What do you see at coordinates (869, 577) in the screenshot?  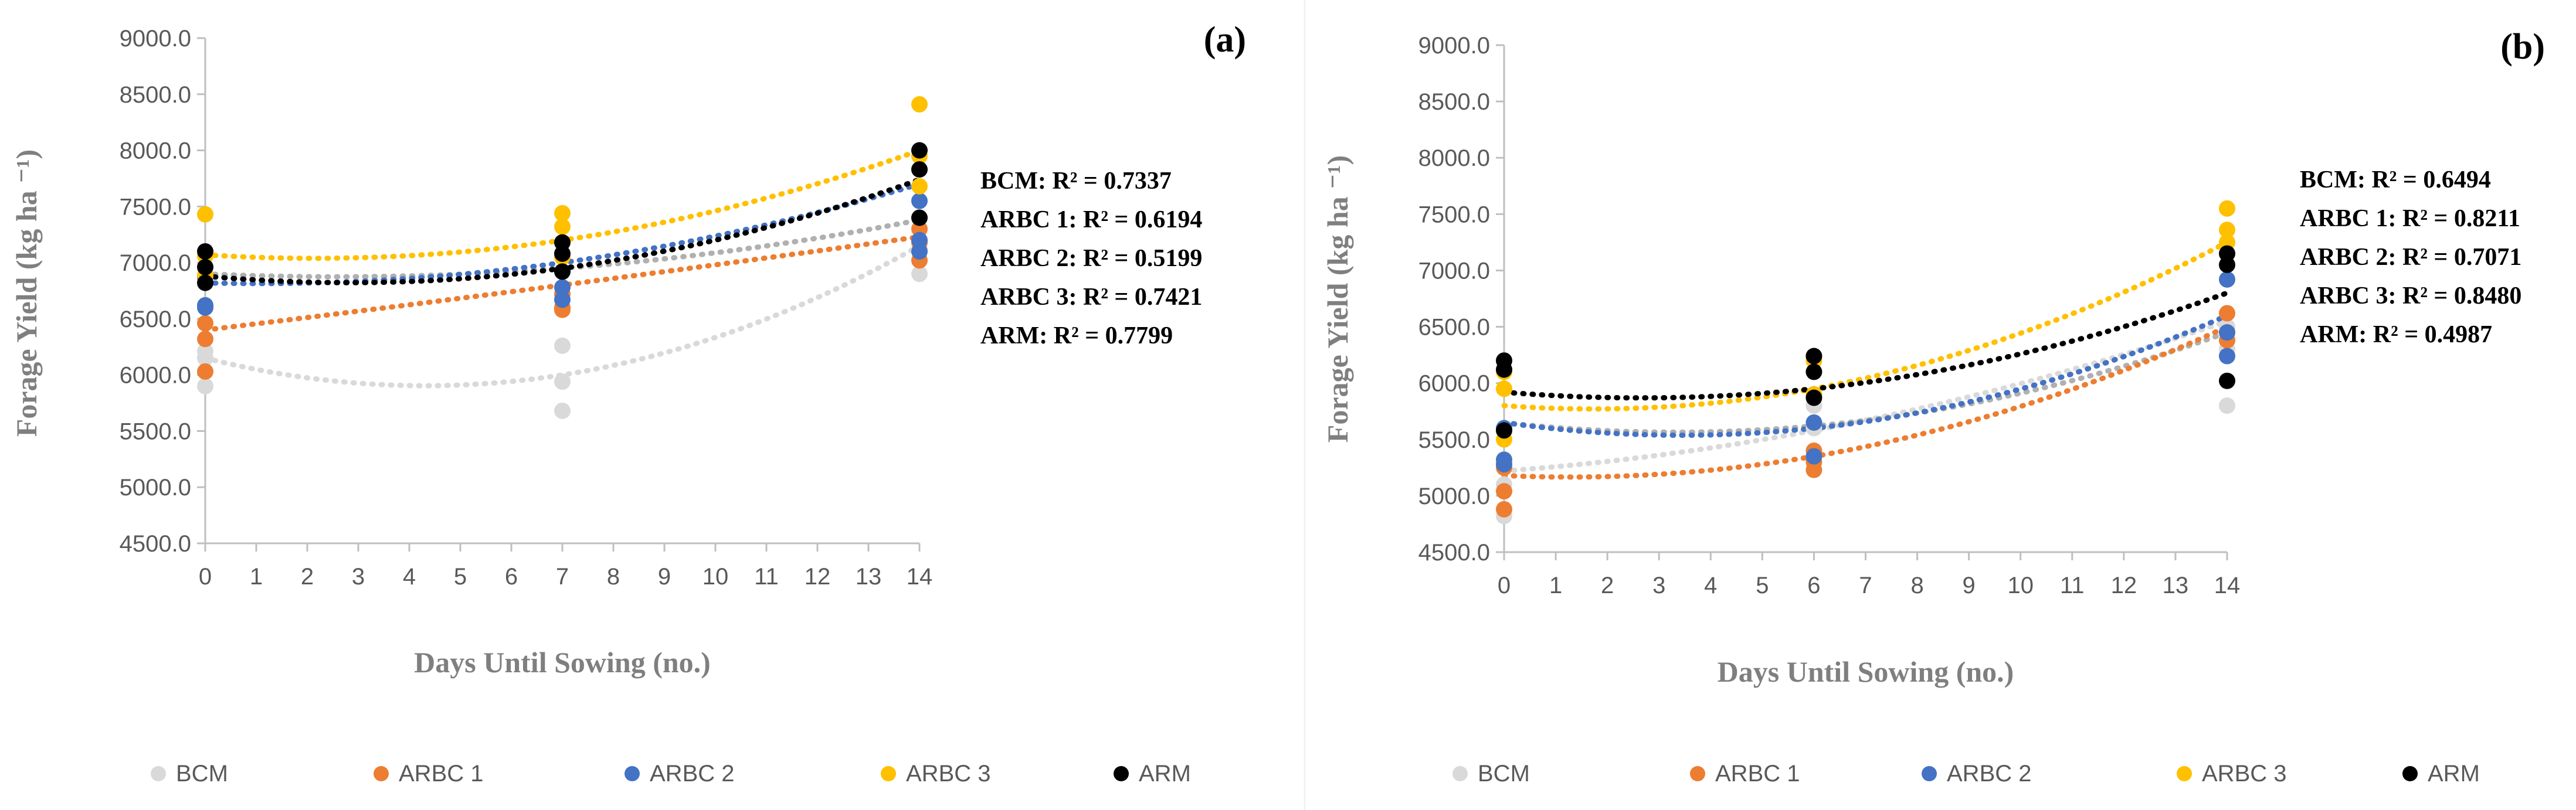 I see `x-tick-label: 13` at bounding box center [869, 577].